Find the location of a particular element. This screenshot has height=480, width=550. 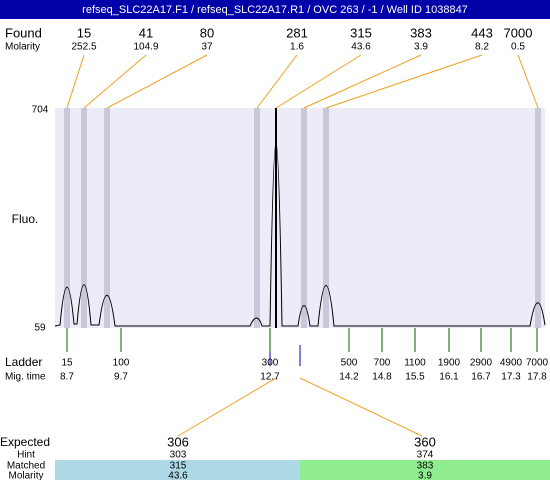

found-molarity: 37 is located at coordinates (207, 47).